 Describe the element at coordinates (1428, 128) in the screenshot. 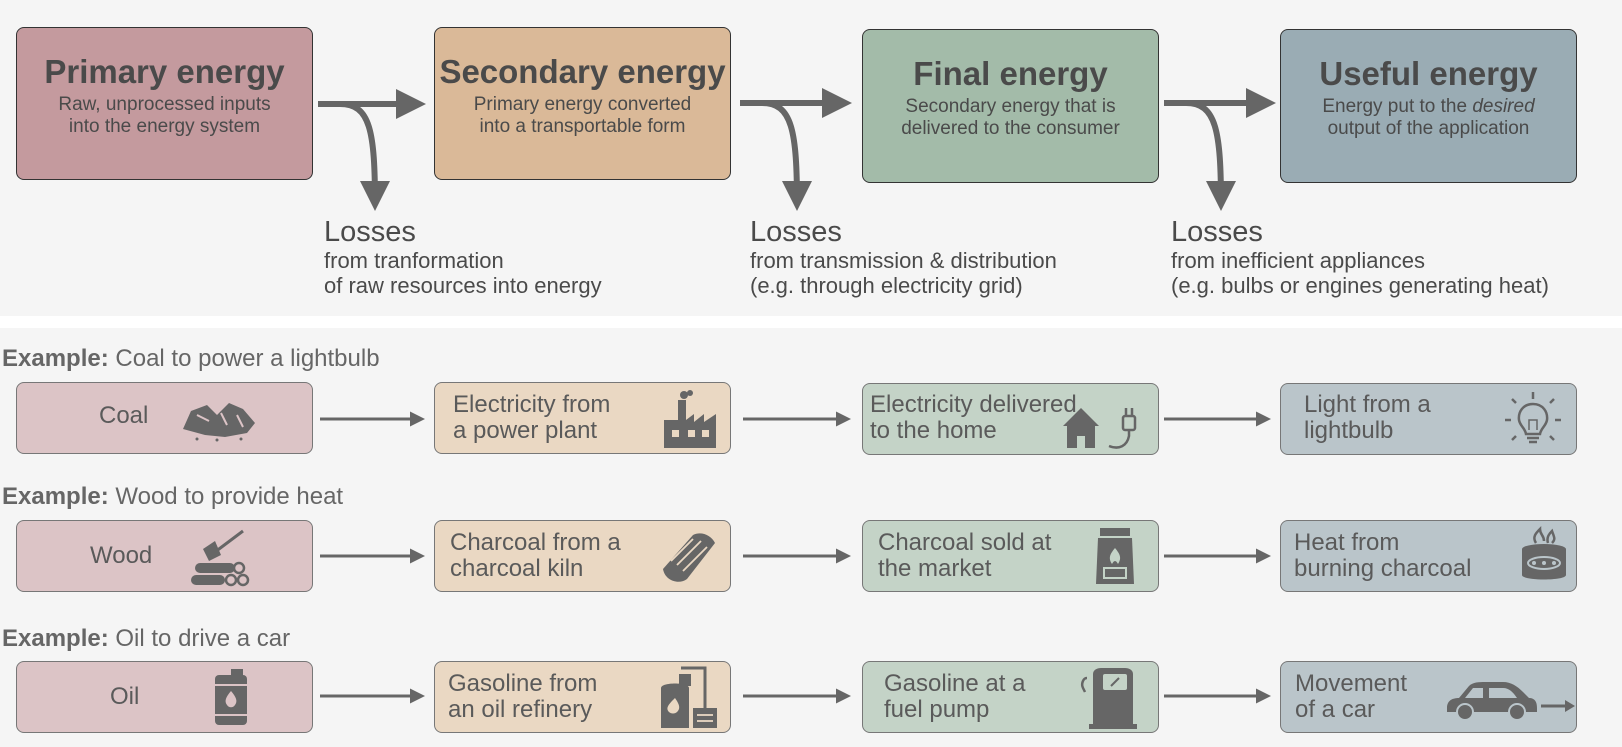

I see `stage-desc-line-2: output of the application` at that location.